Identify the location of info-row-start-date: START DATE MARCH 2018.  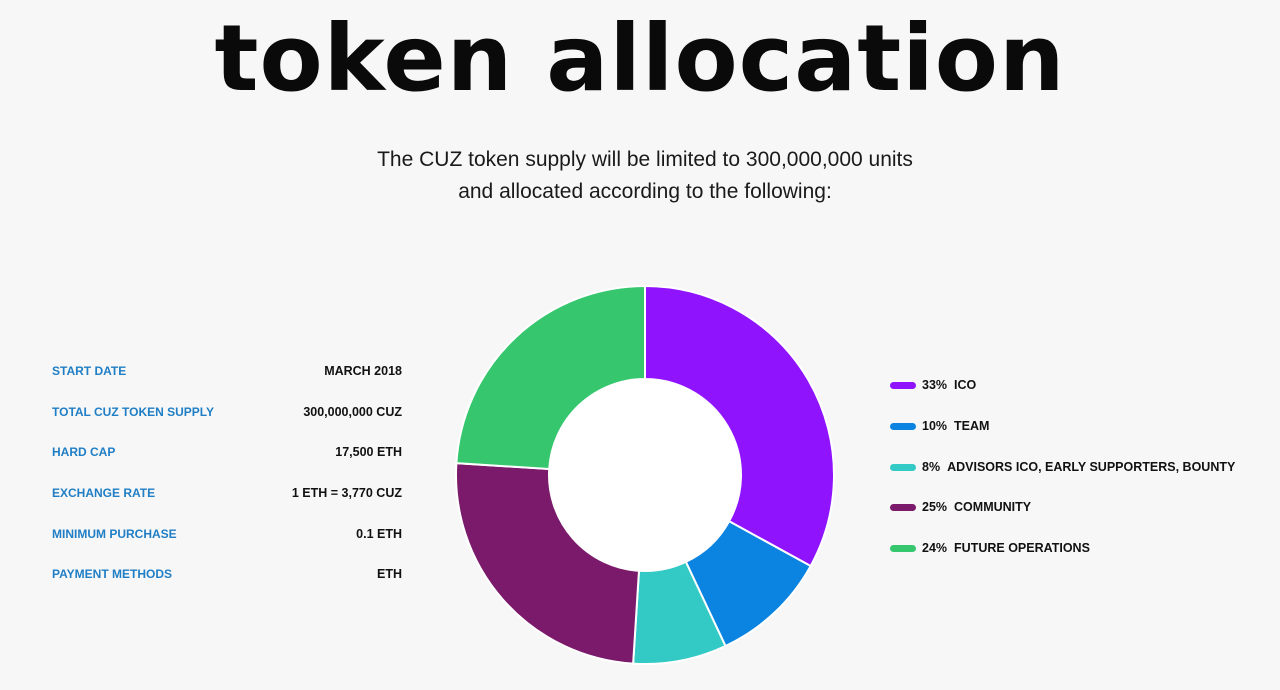
(227, 384).